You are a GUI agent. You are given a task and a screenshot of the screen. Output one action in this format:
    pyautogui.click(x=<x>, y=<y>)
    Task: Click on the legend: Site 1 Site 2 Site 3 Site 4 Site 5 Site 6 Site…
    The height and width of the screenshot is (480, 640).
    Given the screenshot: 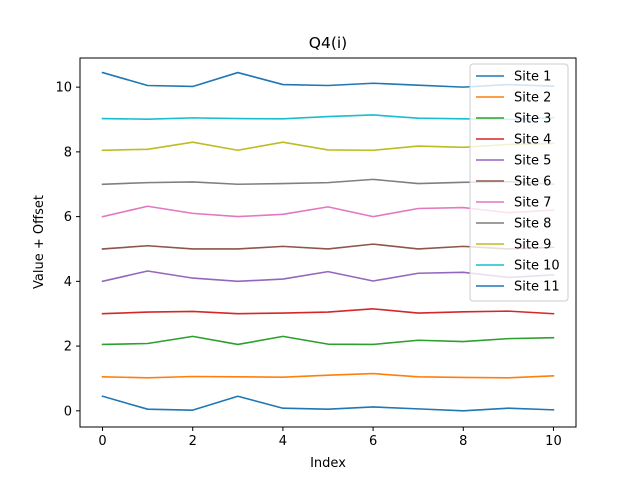 What is the action you would take?
    pyautogui.click(x=519, y=182)
    